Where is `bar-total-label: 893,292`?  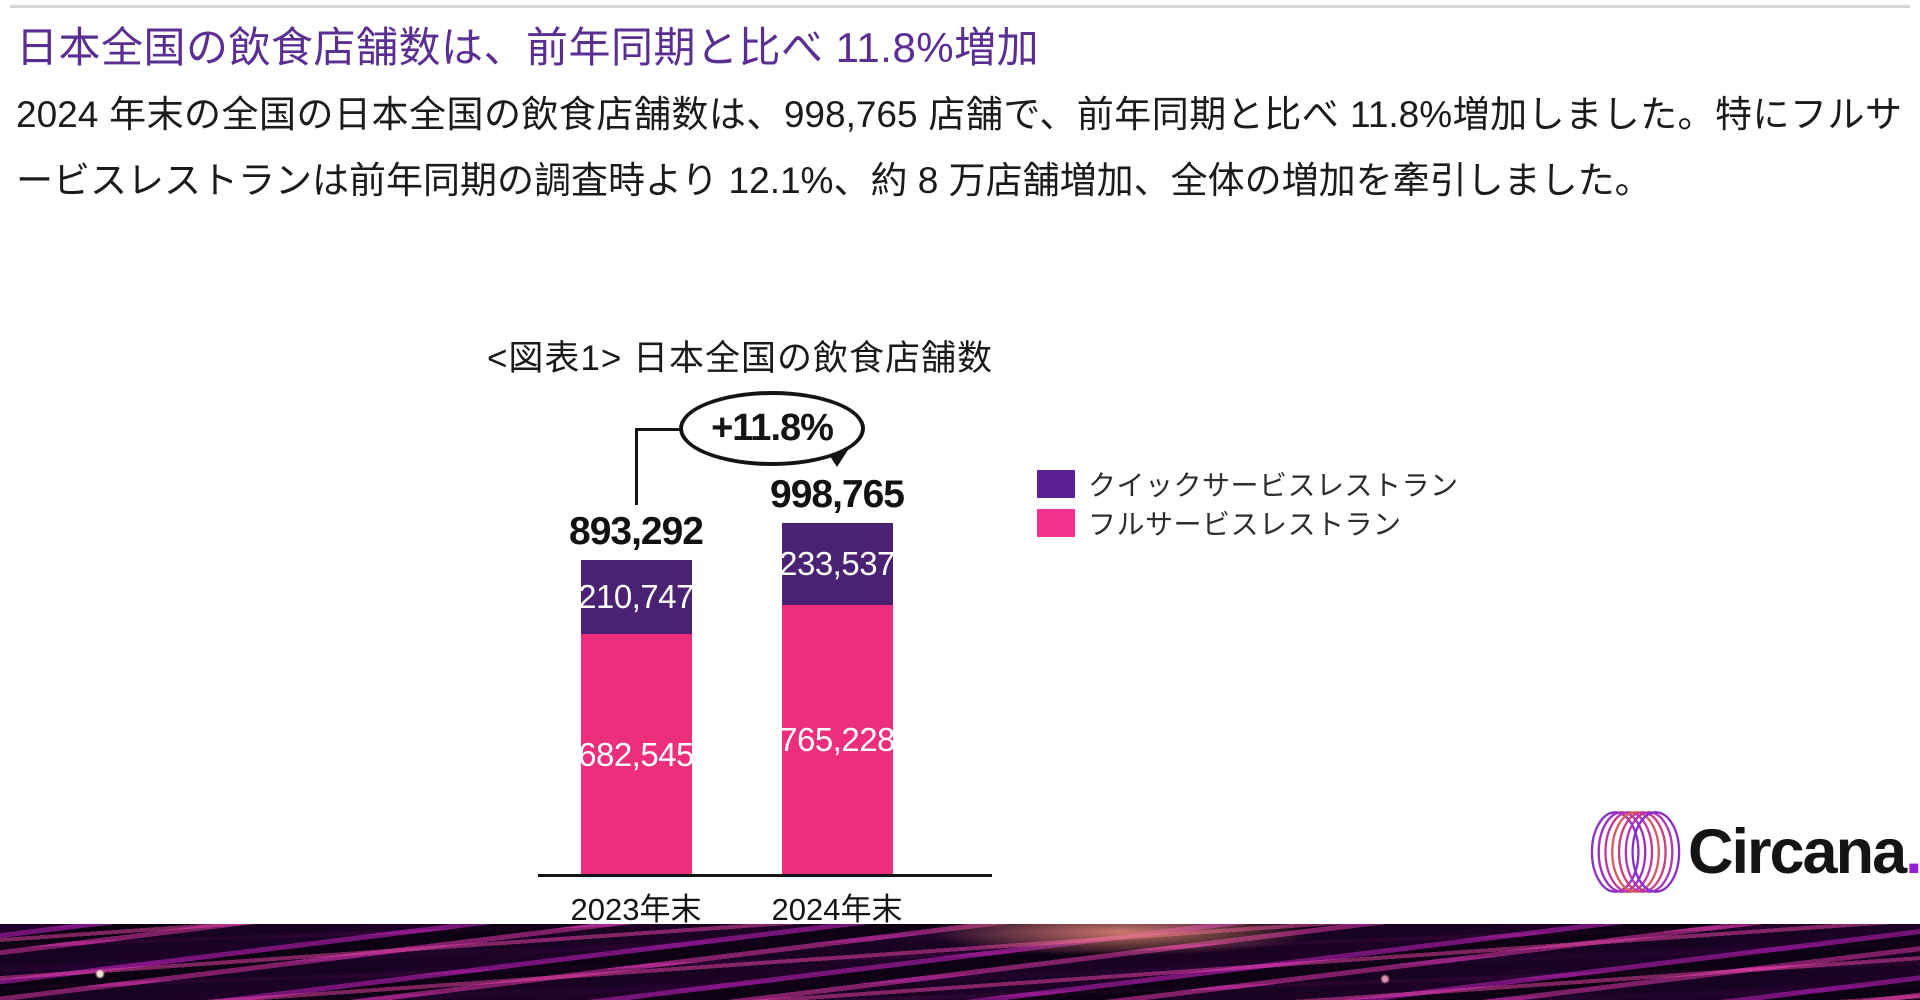 bar-total-label: 893,292 is located at coordinates (636, 532).